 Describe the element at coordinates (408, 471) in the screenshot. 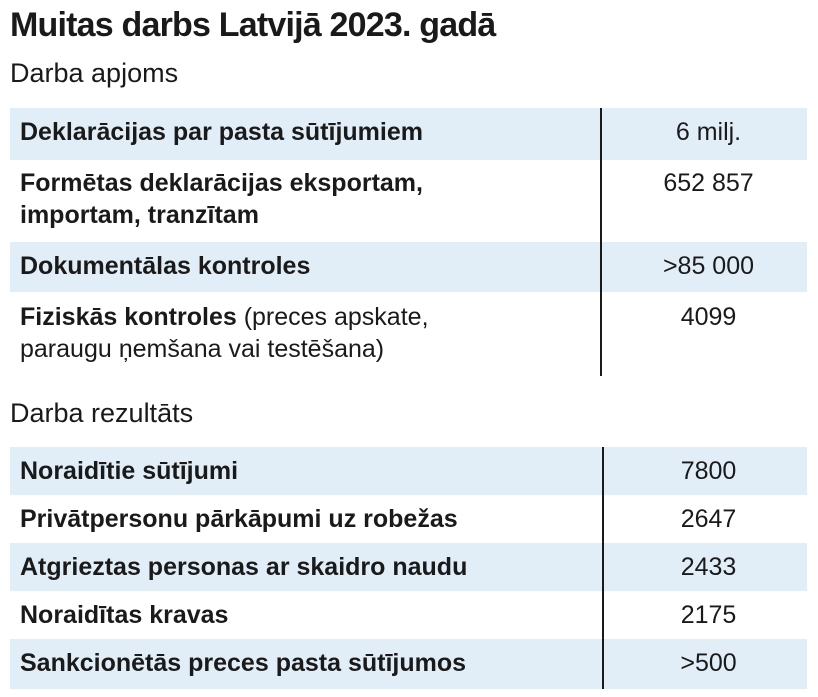

I see `table-row: Noraidītie sūtījumi 7800` at that location.